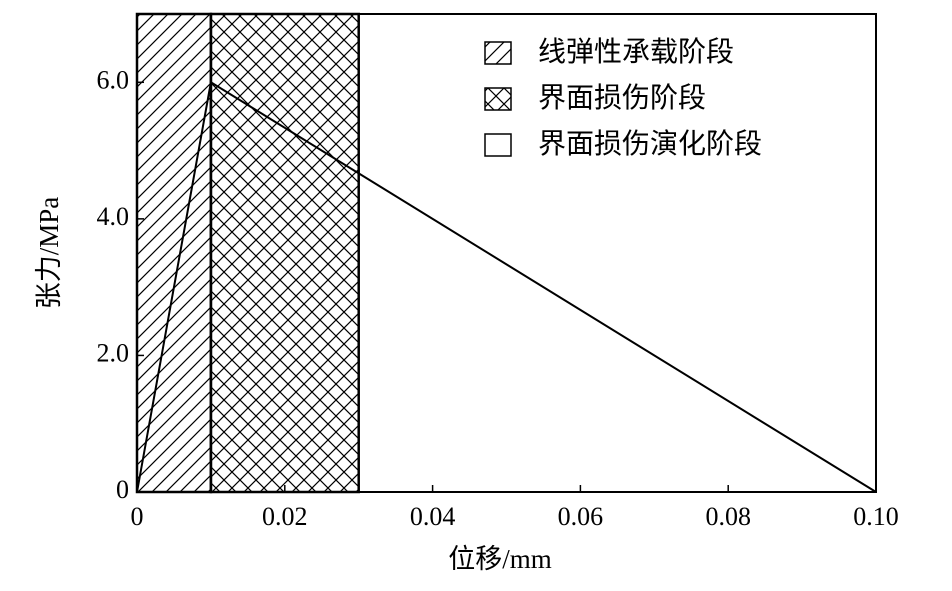 The height and width of the screenshot is (591, 952). Describe the element at coordinates (122, 489) in the screenshot. I see `y-tick-label: 0` at that location.